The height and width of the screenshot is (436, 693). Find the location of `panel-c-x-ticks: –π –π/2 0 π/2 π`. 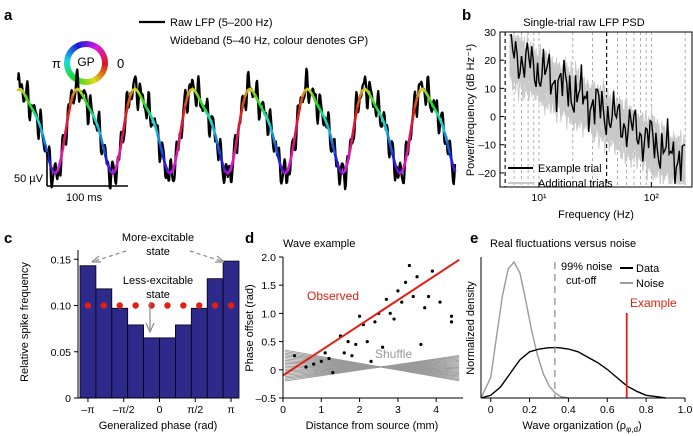

panel-c-x-ticks: –π –π/2 0 π/2 π is located at coordinates (158, 407).